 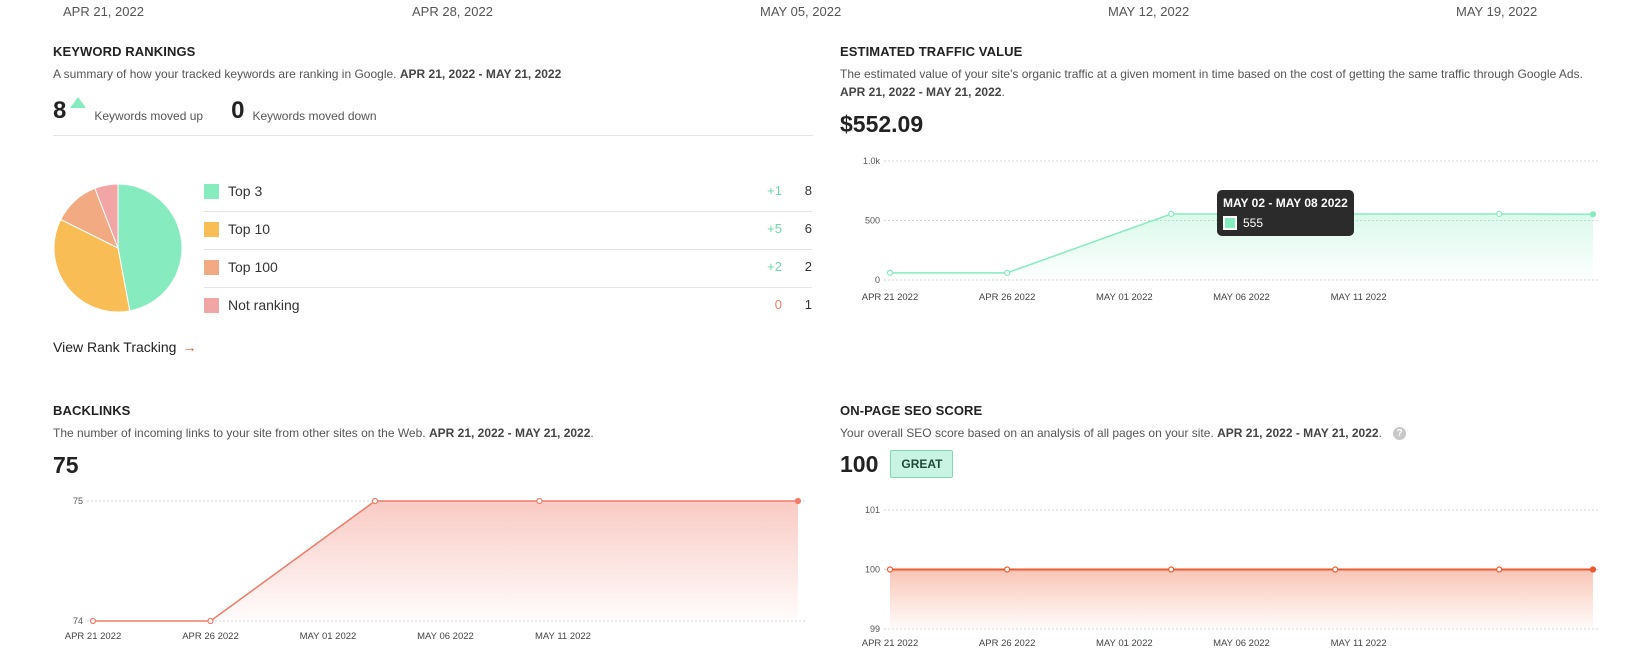 I want to click on legend-change: +1, so click(x=774, y=190).